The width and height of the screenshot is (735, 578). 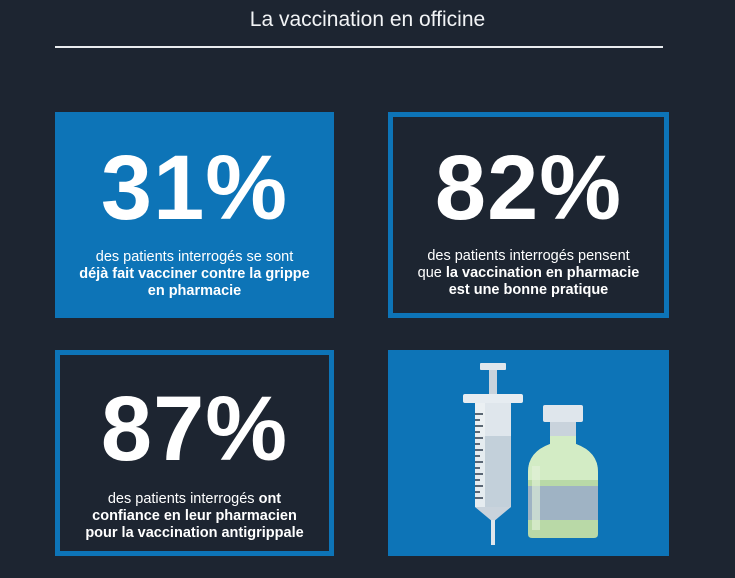 What do you see at coordinates (183, 499) in the screenshot?
I see `stat-line: des patients interrogés` at bounding box center [183, 499].